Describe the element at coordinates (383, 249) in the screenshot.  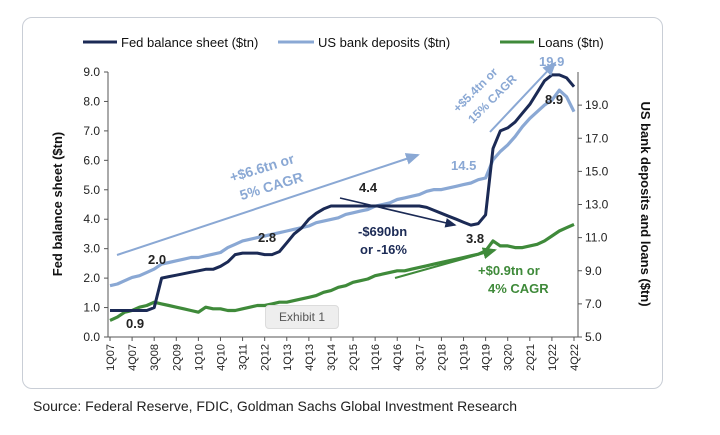
I see `annotation-fed-qt-line2: or -16%` at that location.